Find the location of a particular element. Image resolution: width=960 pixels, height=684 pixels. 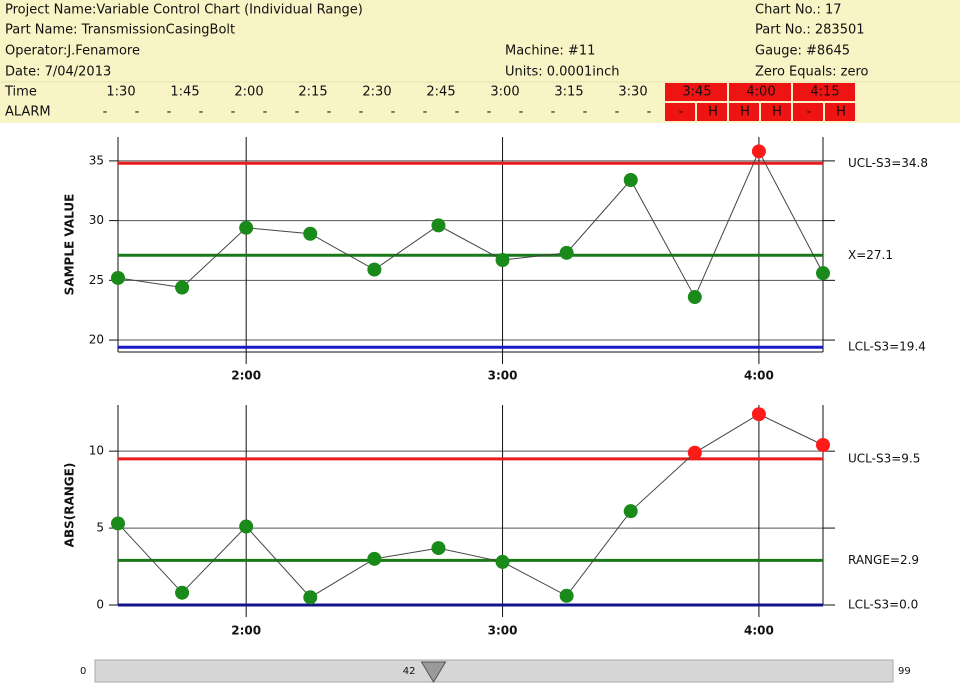

header-field: Part No.: 283501 is located at coordinates (810, 30).